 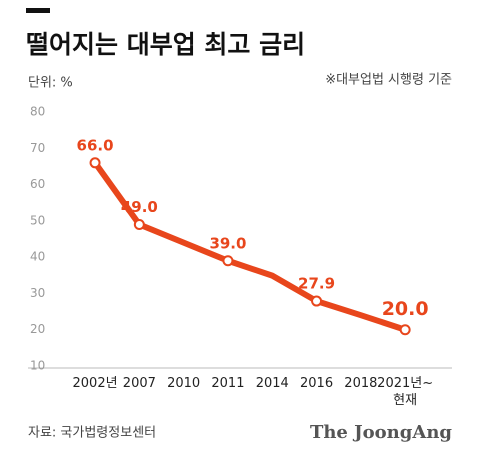 What do you see at coordinates (38, 10) in the screenshot?
I see `title-bar` at bounding box center [38, 10].